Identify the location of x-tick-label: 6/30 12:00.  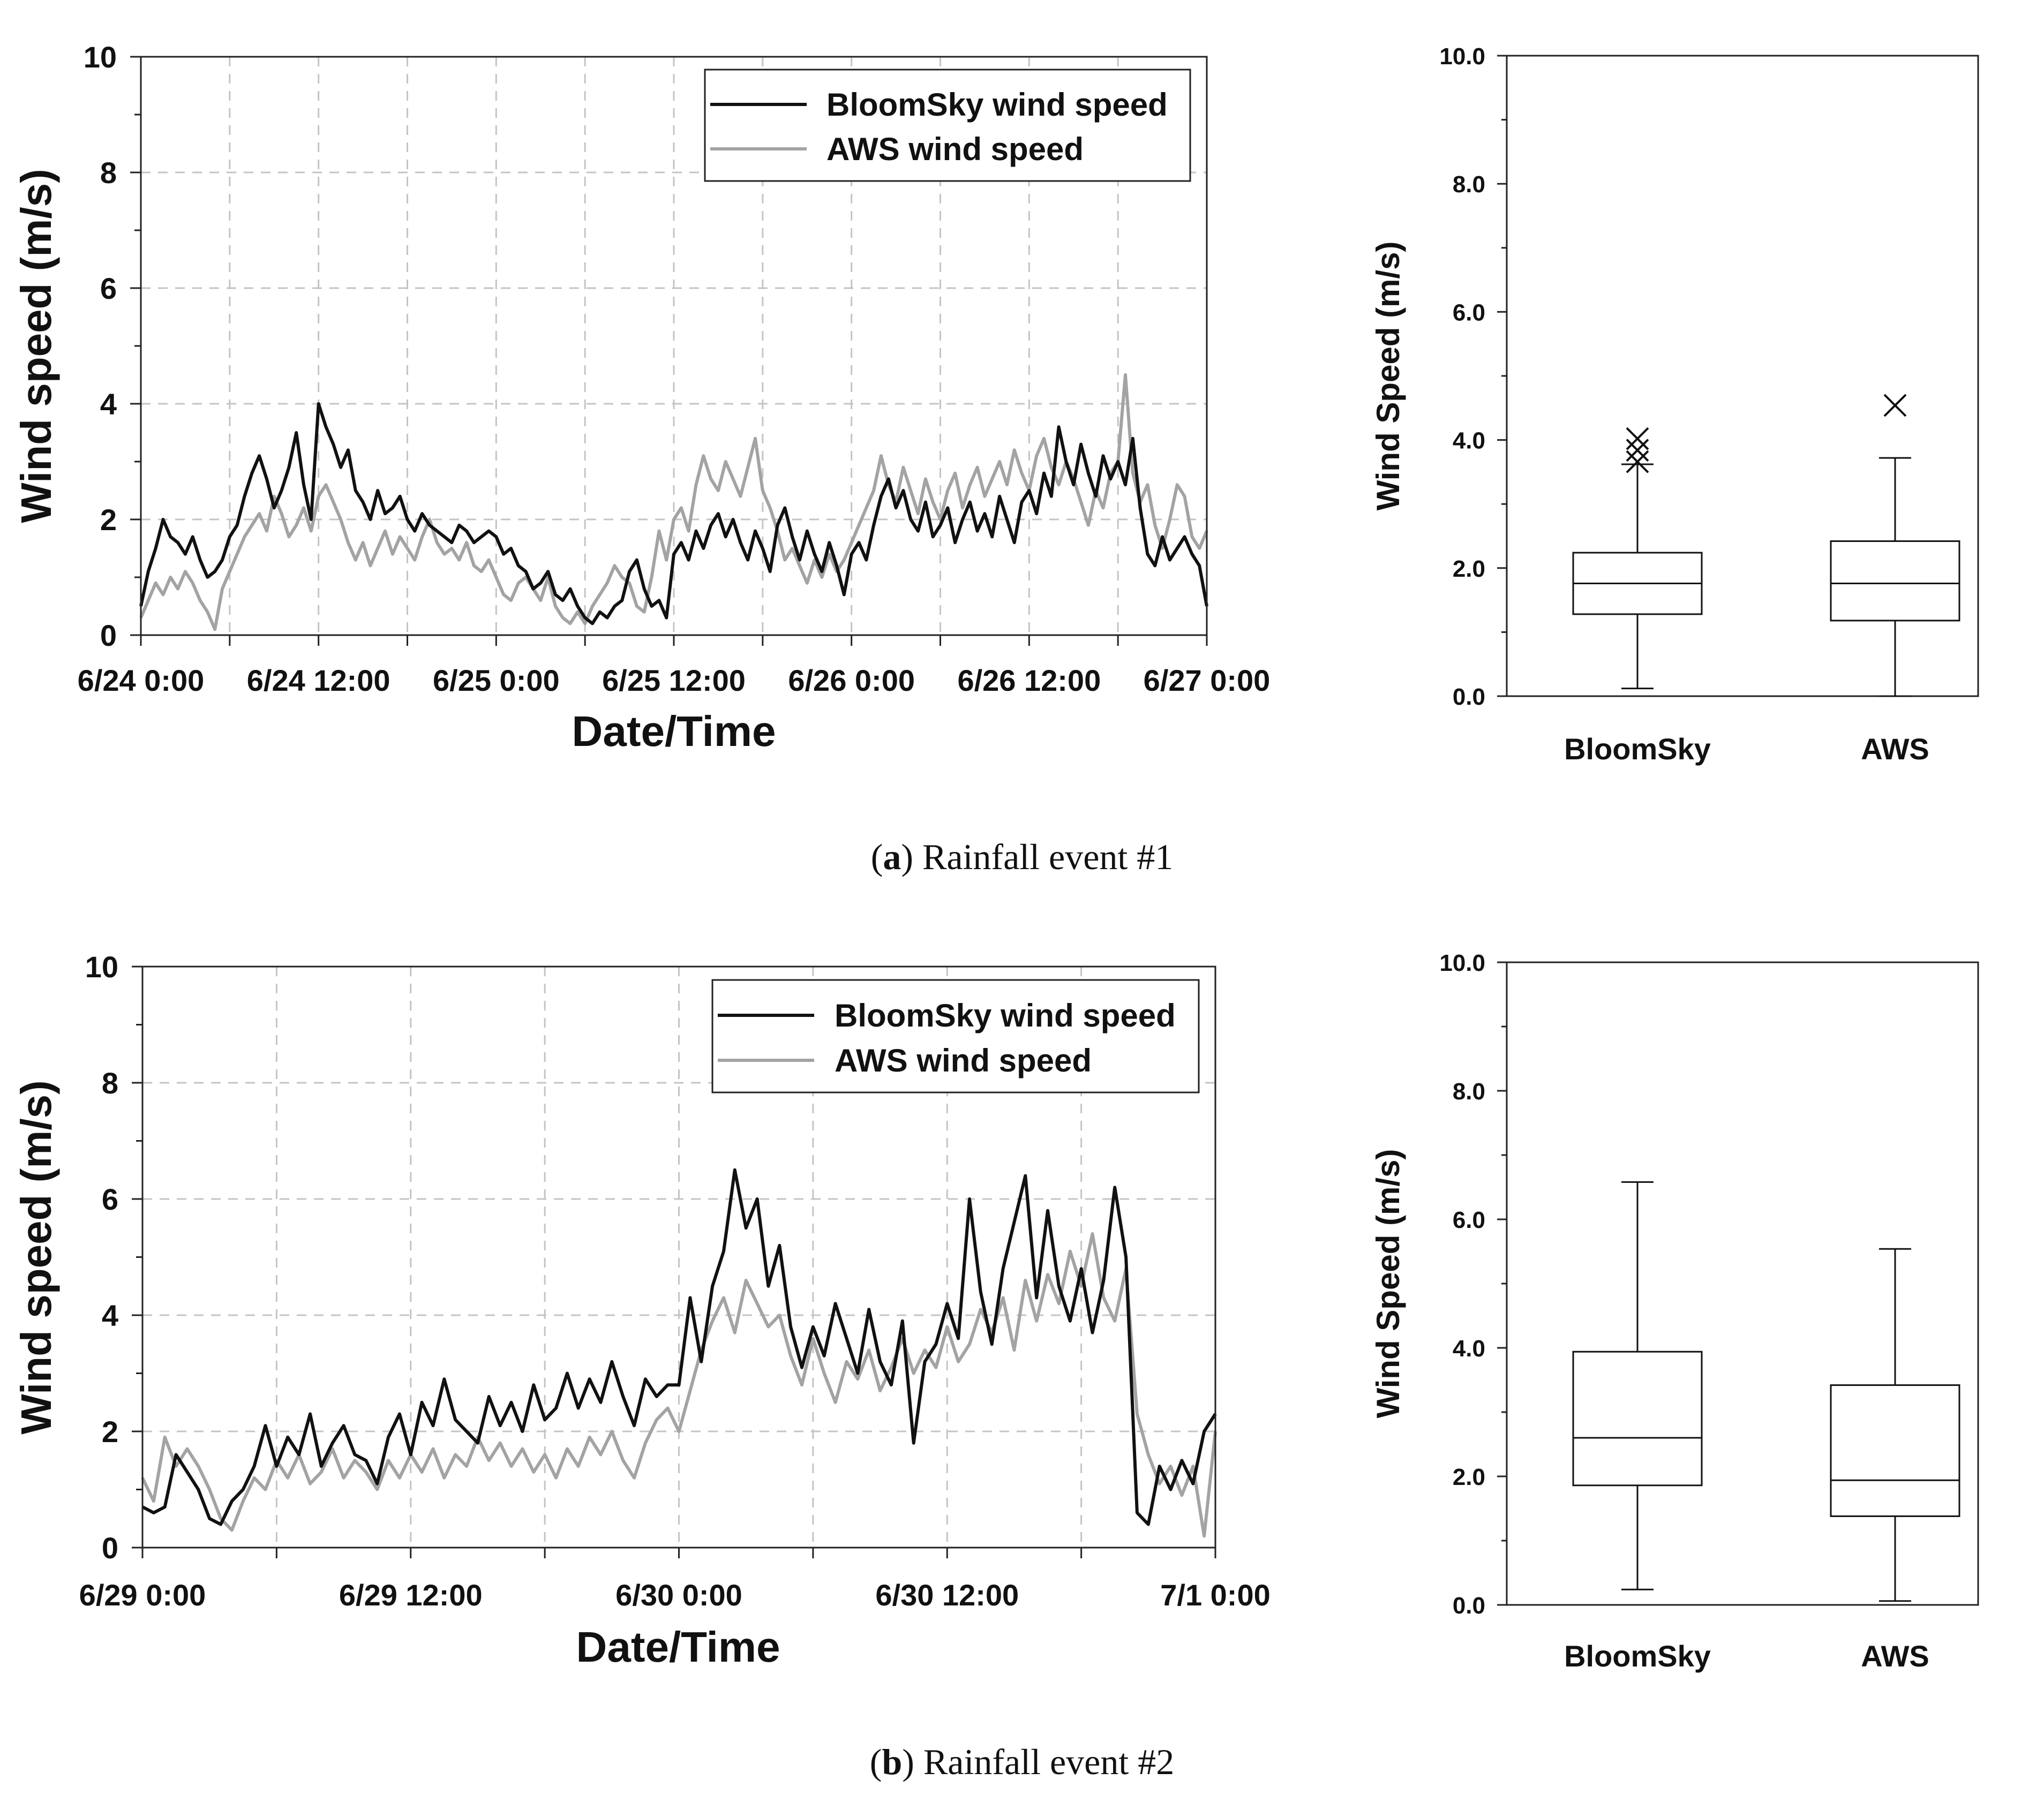
(947, 1595).